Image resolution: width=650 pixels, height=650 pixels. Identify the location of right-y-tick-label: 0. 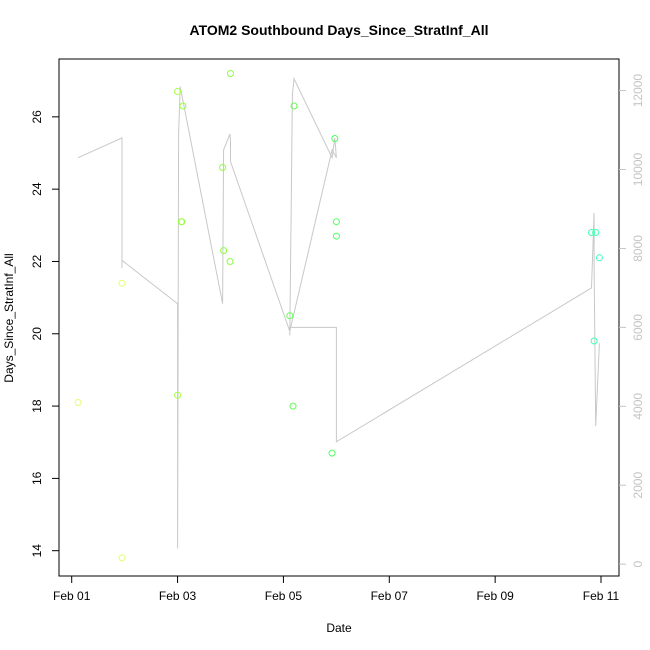
(638, 564).